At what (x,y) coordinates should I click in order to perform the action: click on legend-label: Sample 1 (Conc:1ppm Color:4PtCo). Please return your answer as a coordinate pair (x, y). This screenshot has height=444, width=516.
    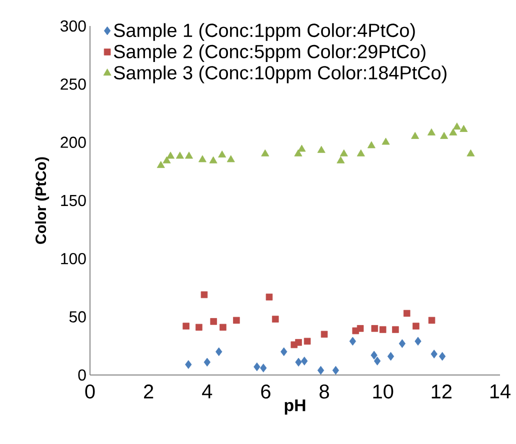
    Looking at the image, I should click on (264, 32).